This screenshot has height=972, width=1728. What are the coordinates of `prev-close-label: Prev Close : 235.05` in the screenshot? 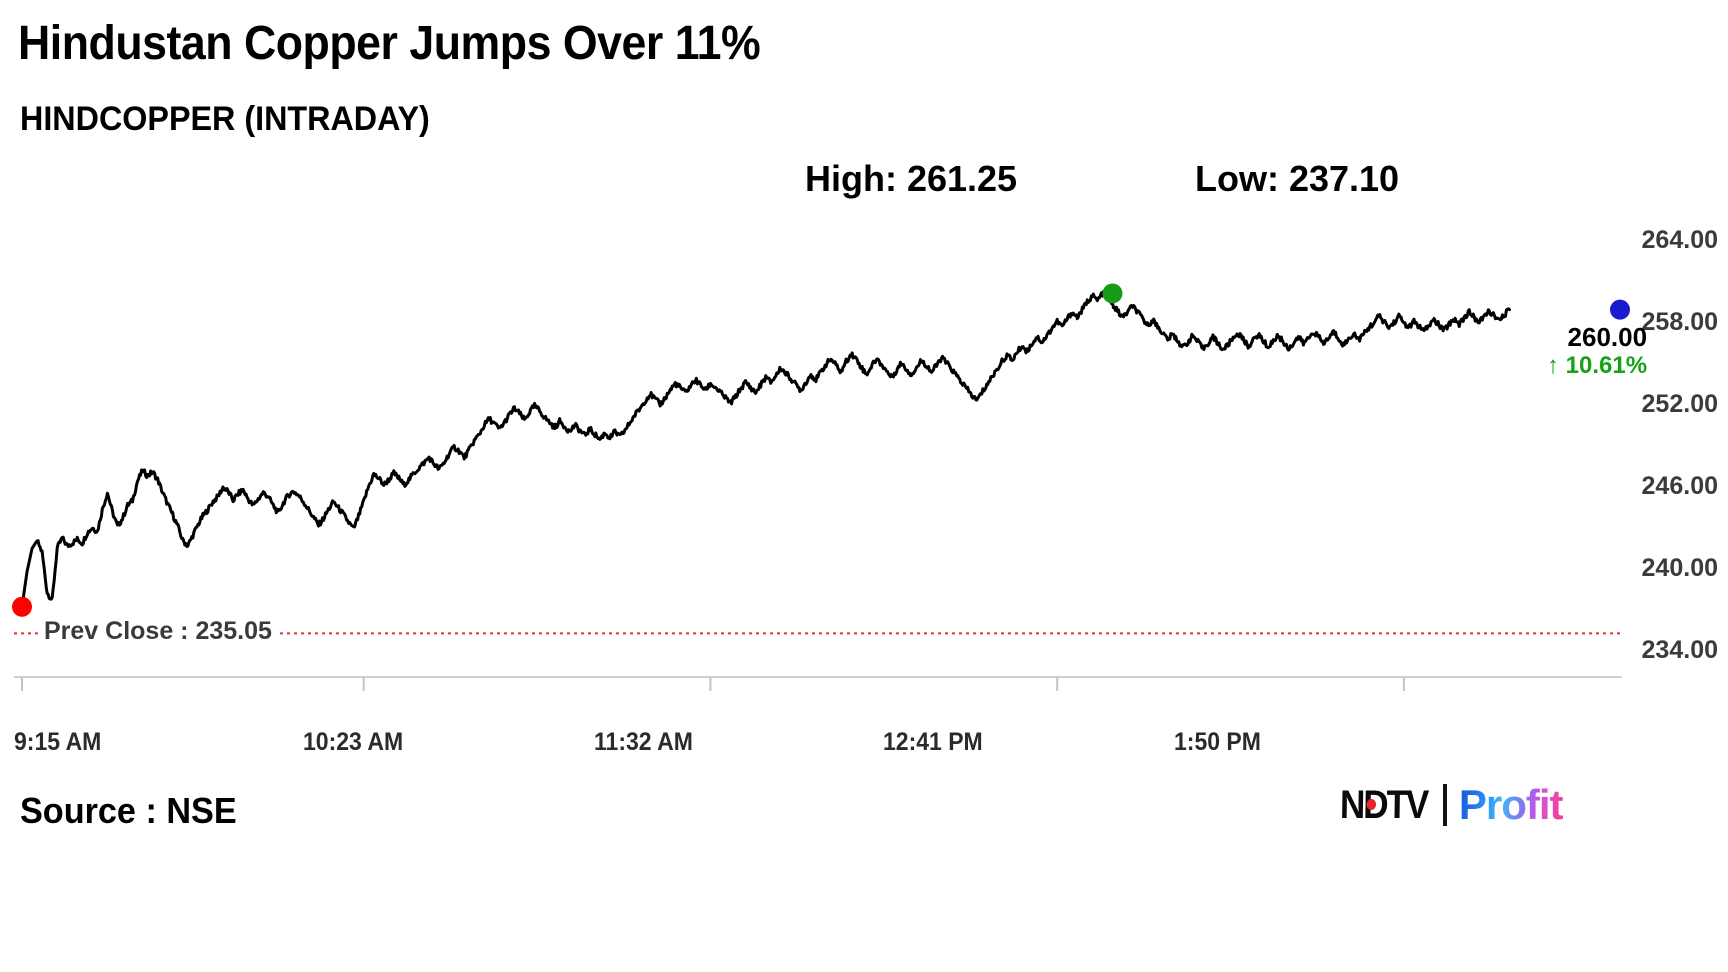 It's located at (158, 632).